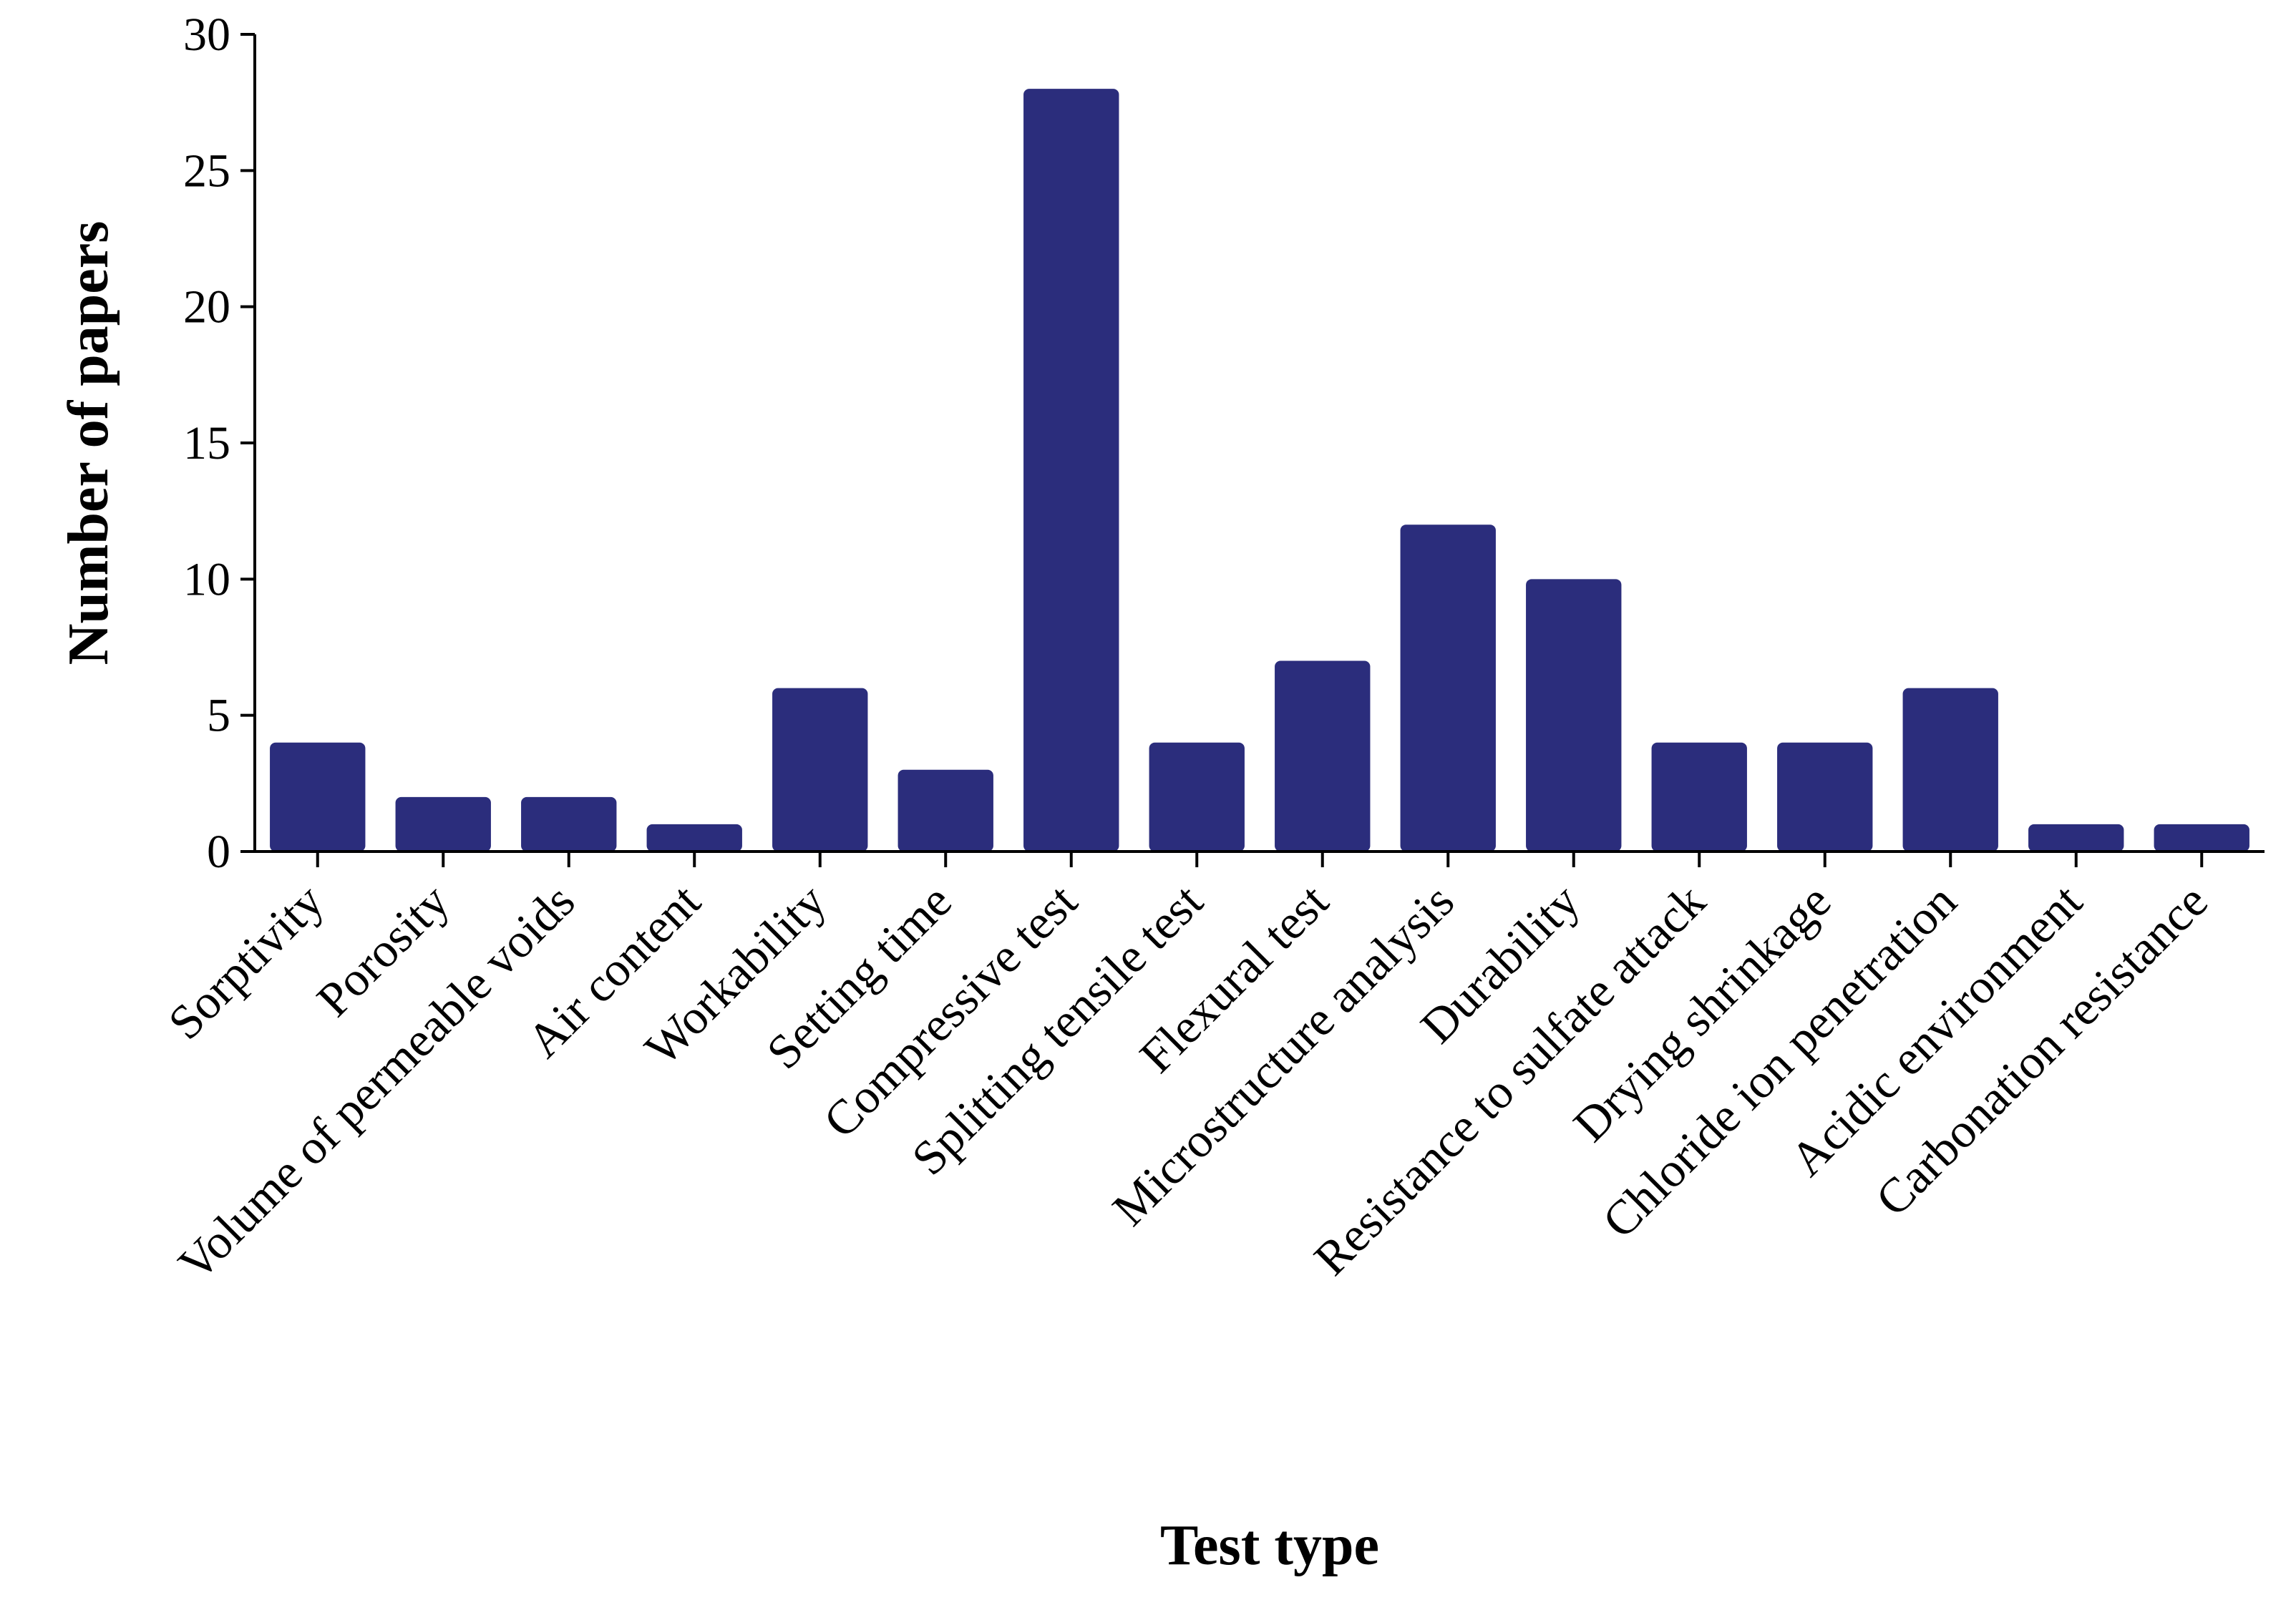 Image resolution: width=2296 pixels, height=1615 pixels. I want to click on x-tick-label: Sorptivity, so click(246, 962).